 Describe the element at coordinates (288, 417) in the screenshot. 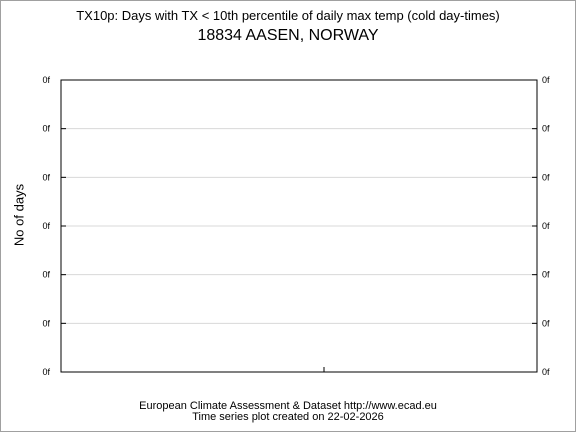

I see `footer-created: Time series plot created on 22-02-2026` at that location.